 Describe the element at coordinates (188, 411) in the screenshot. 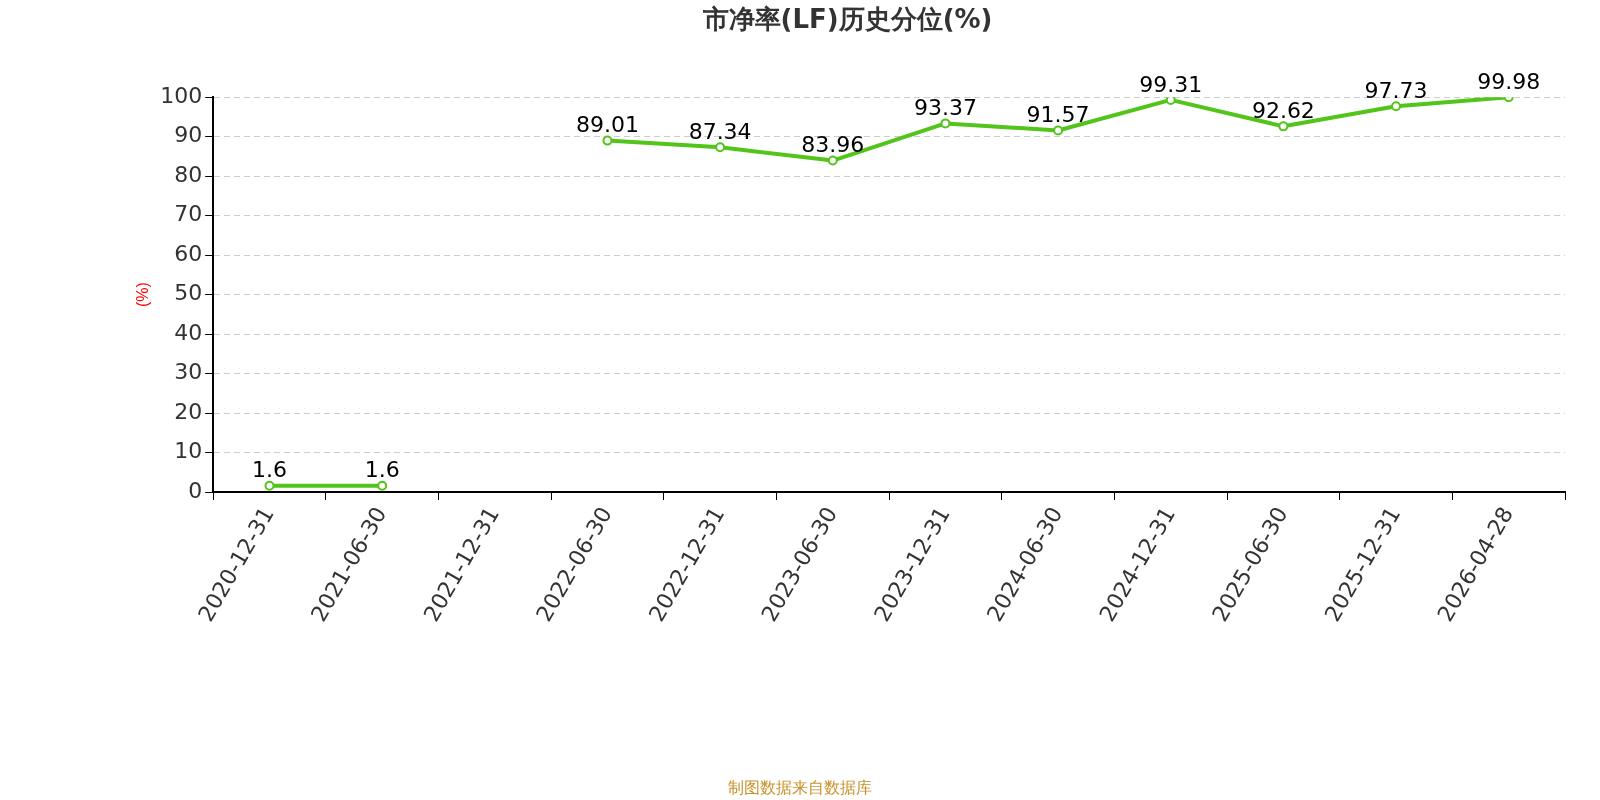

I see `y-tick-label: 20` at that location.